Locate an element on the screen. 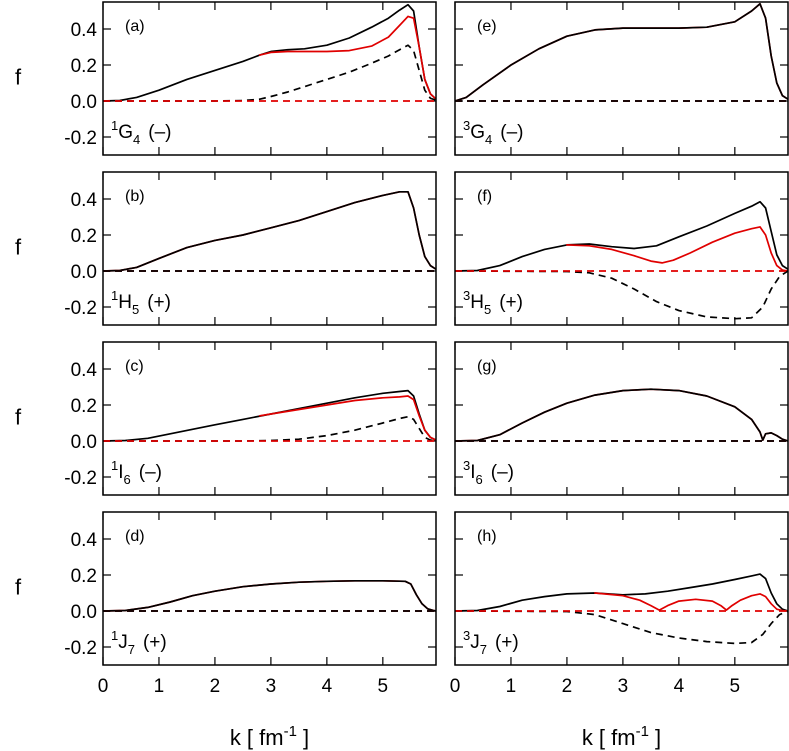 This screenshot has width=789, height=751. state-label: 3G4 (–) is located at coordinates (493, 132).